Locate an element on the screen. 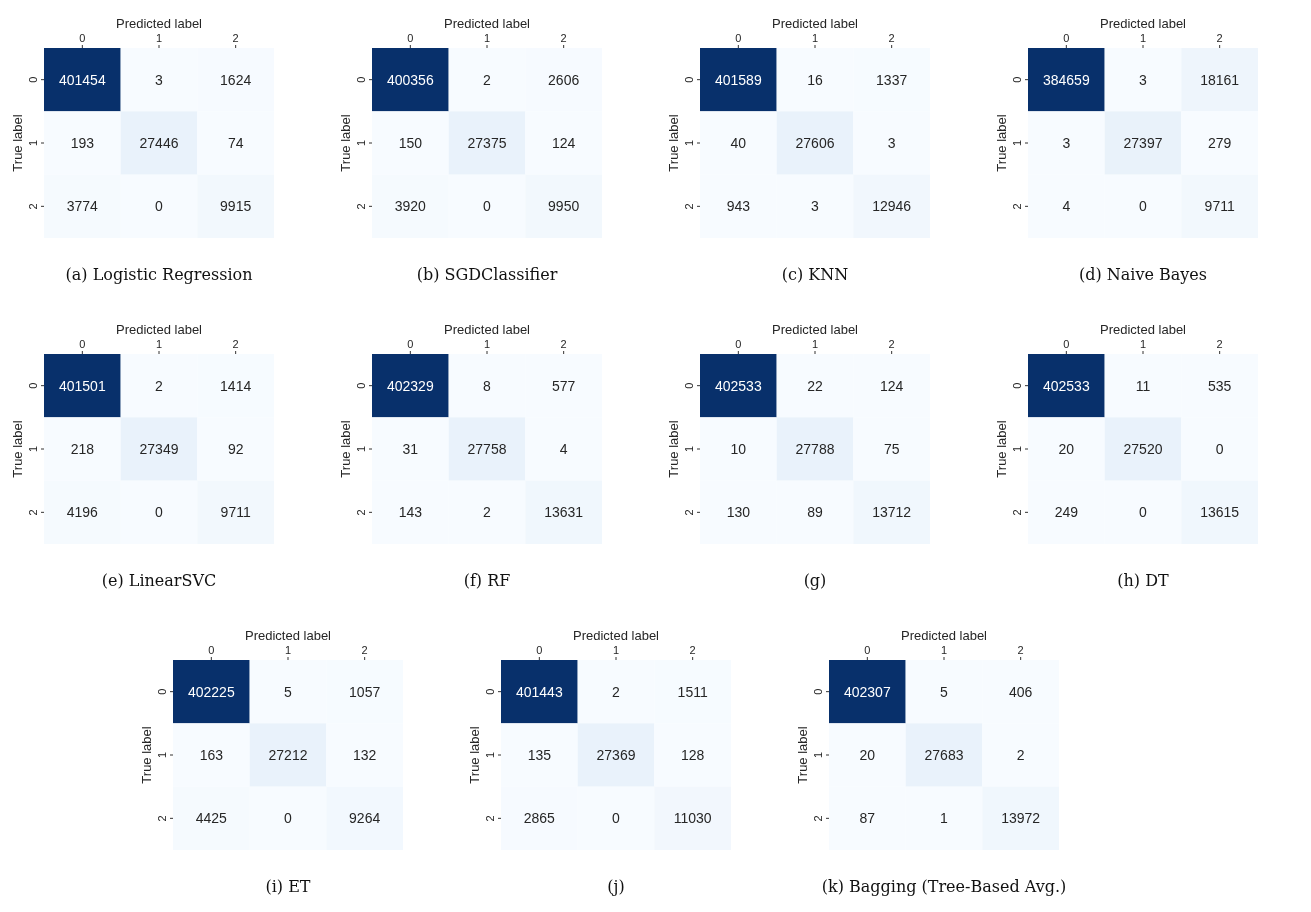  data-label: 402307 is located at coordinates (867, 691).